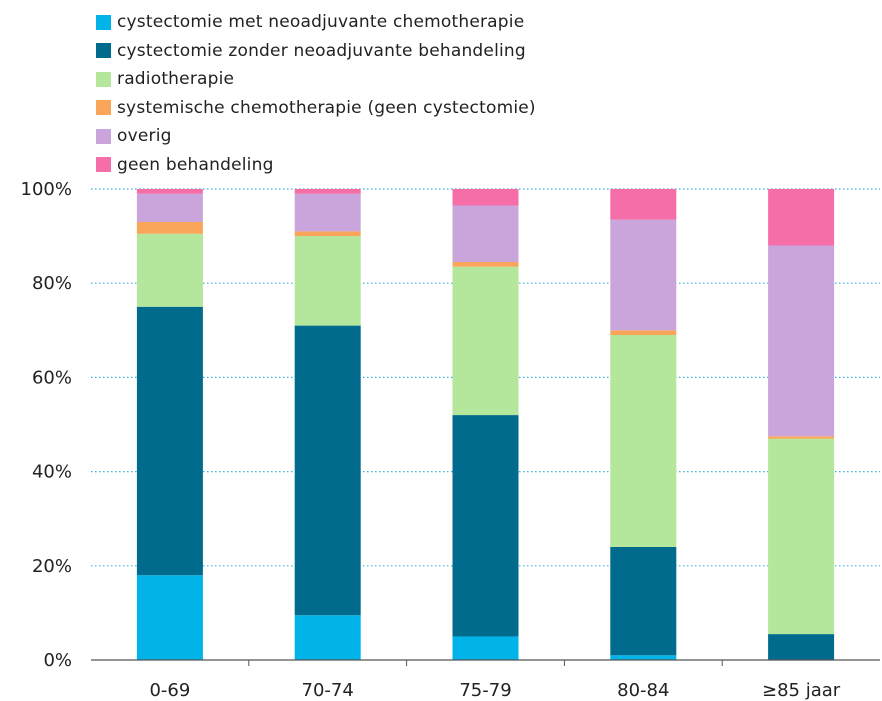  I want to click on y-tick-label: 80%, so click(52, 283).